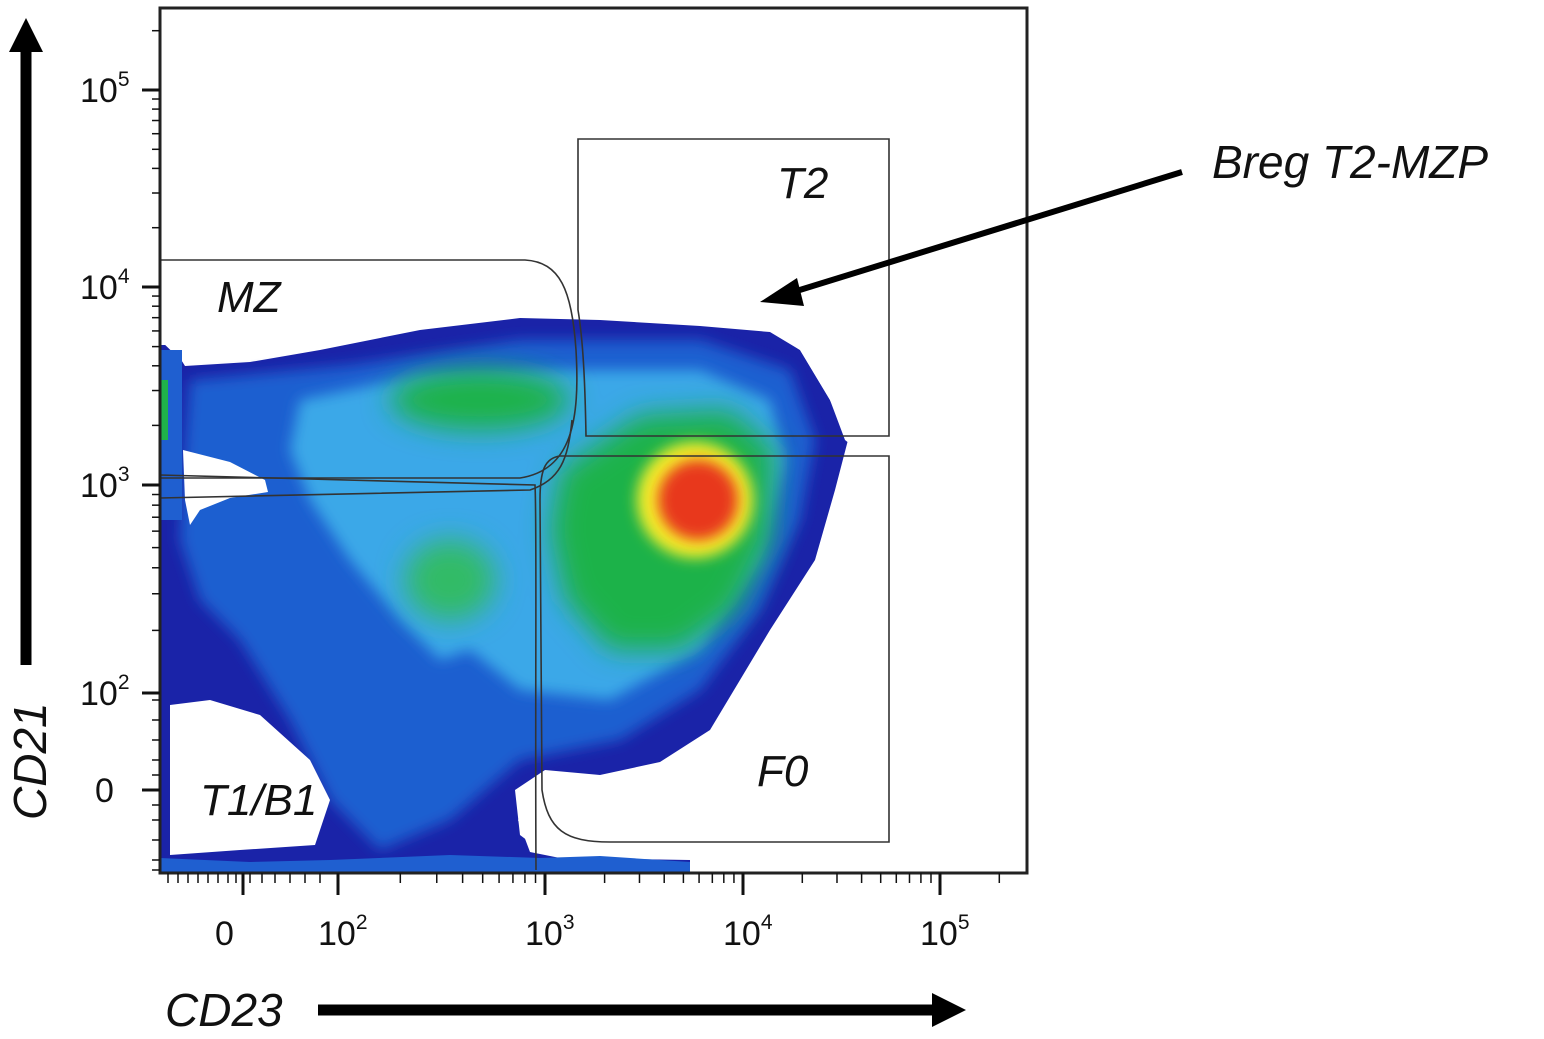 This screenshot has height=1039, width=1544. What do you see at coordinates (164, 410) in the screenshot?
I see `density-left-edge-green` at bounding box center [164, 410].